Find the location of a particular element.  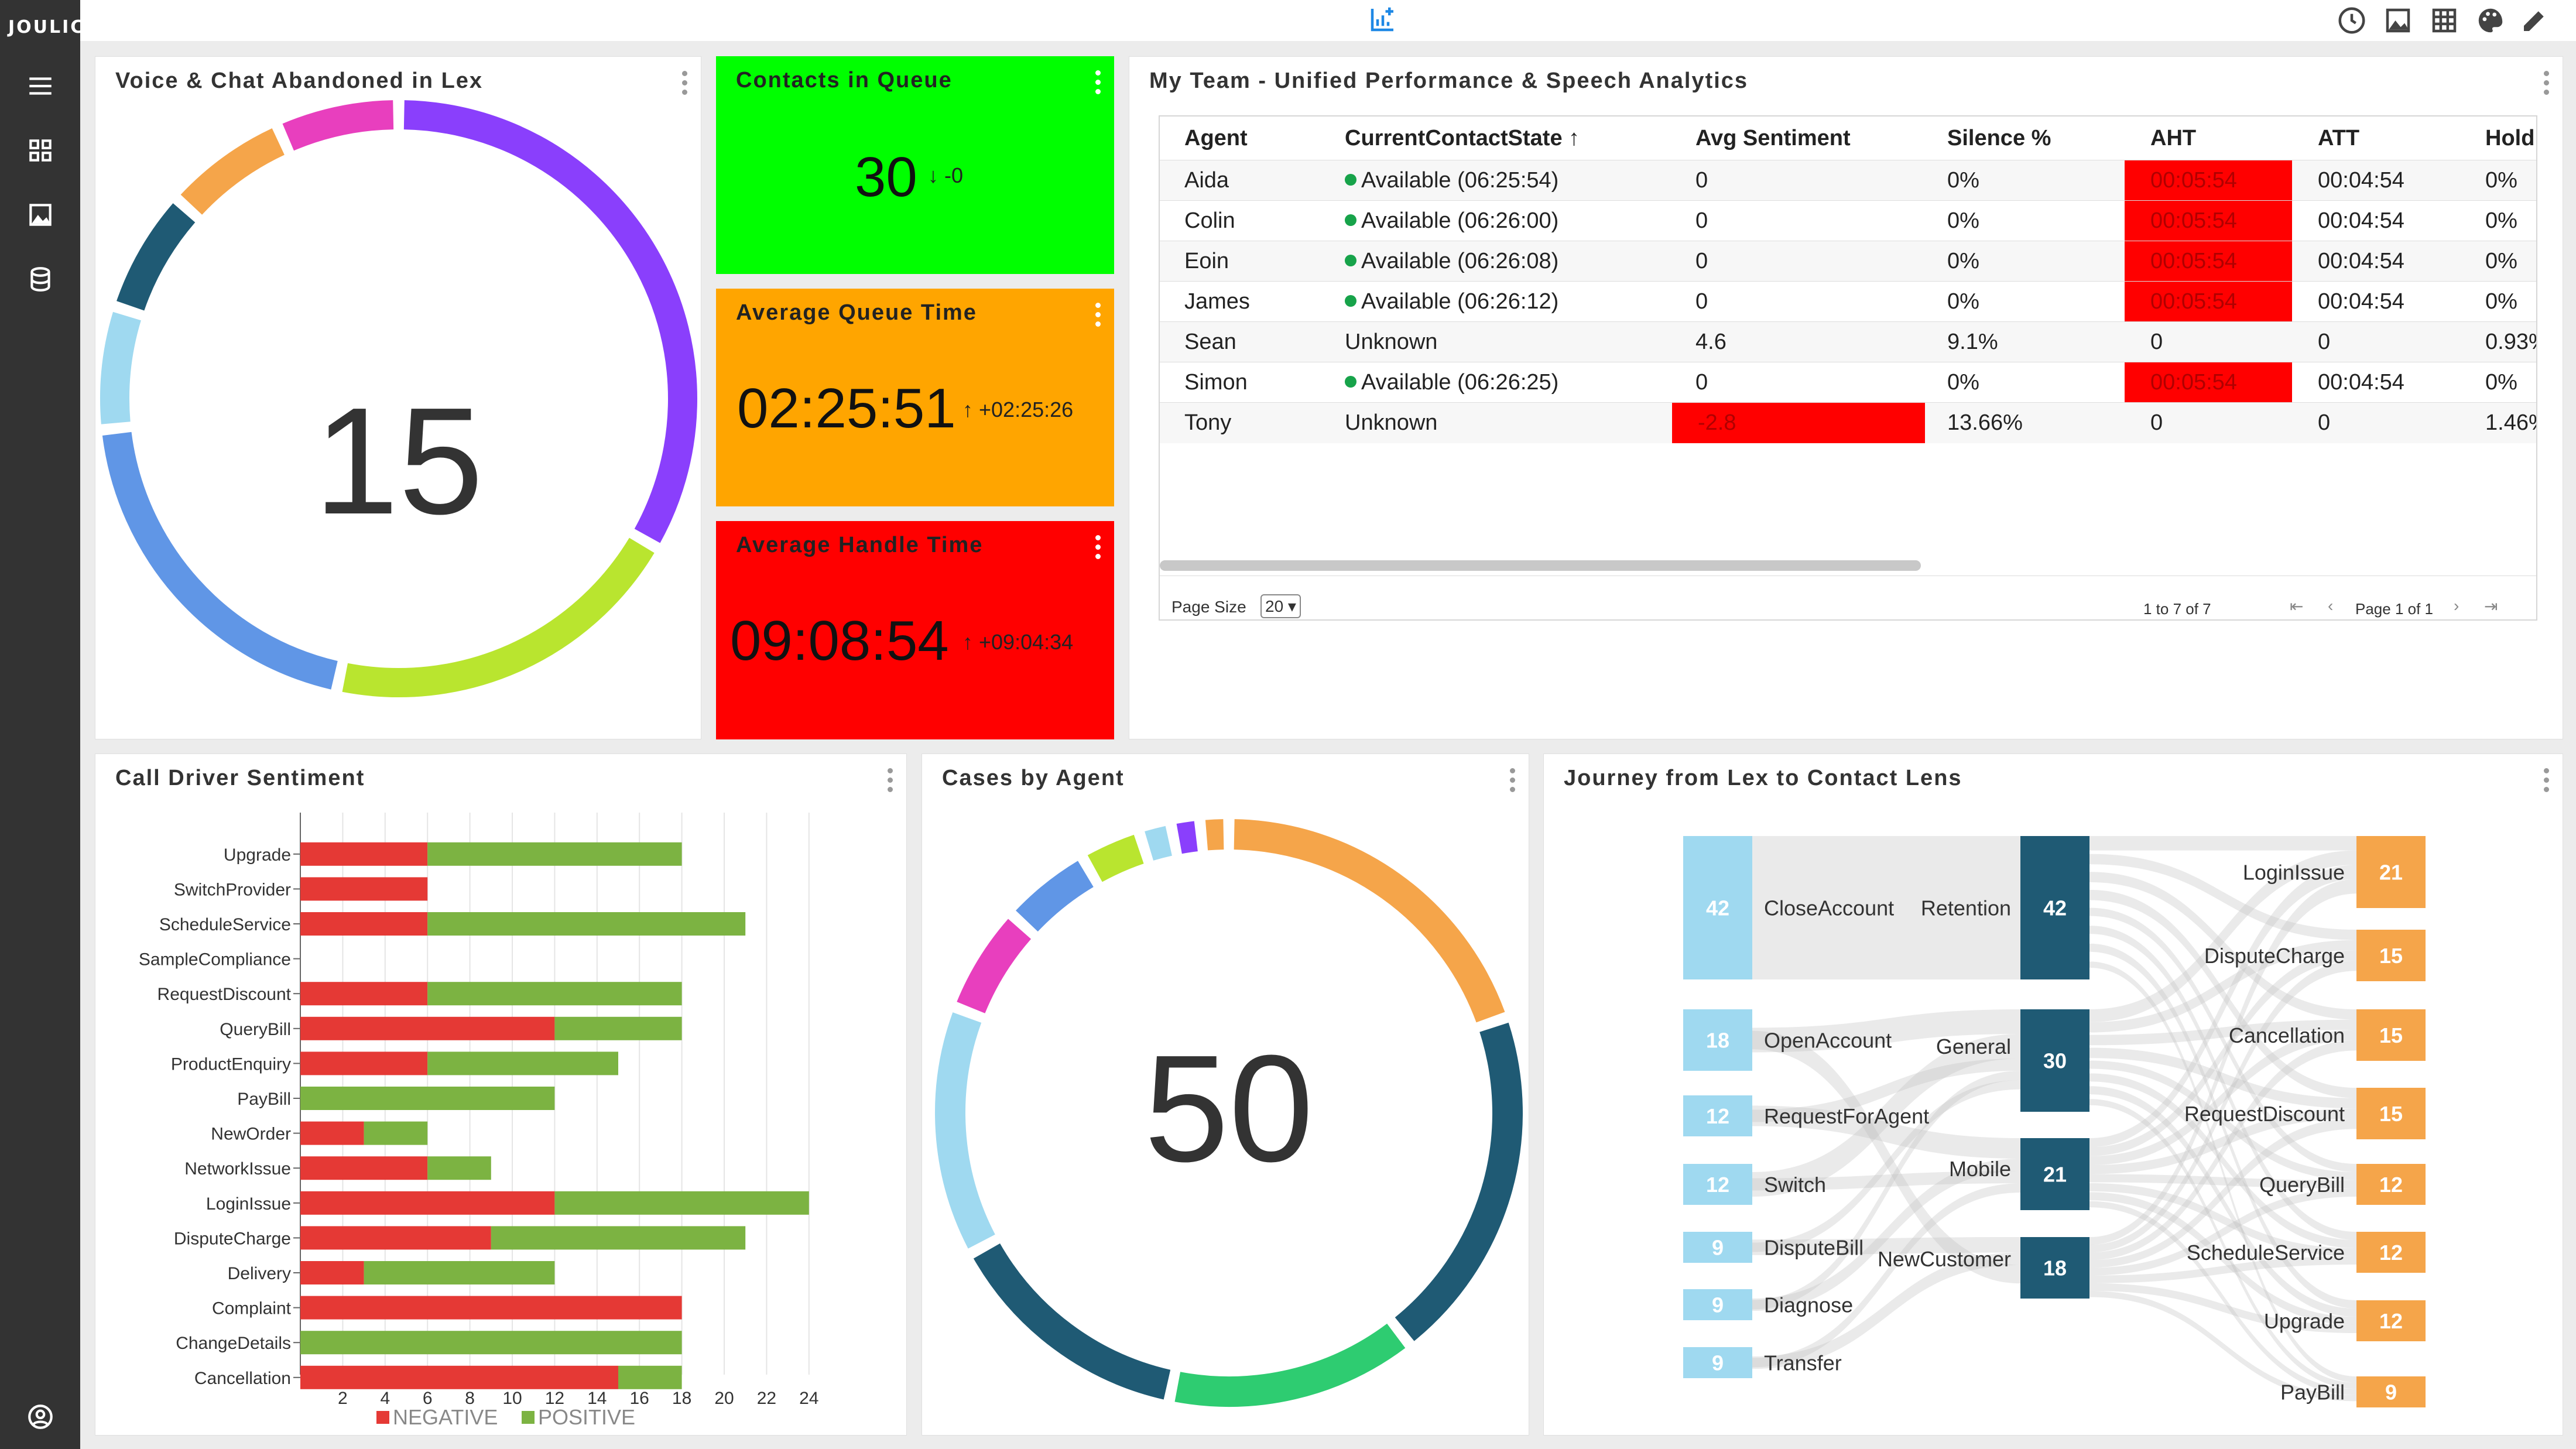

column-header-contact-state: CurrentContactState ↑ is located at coordinates (1462, 138).